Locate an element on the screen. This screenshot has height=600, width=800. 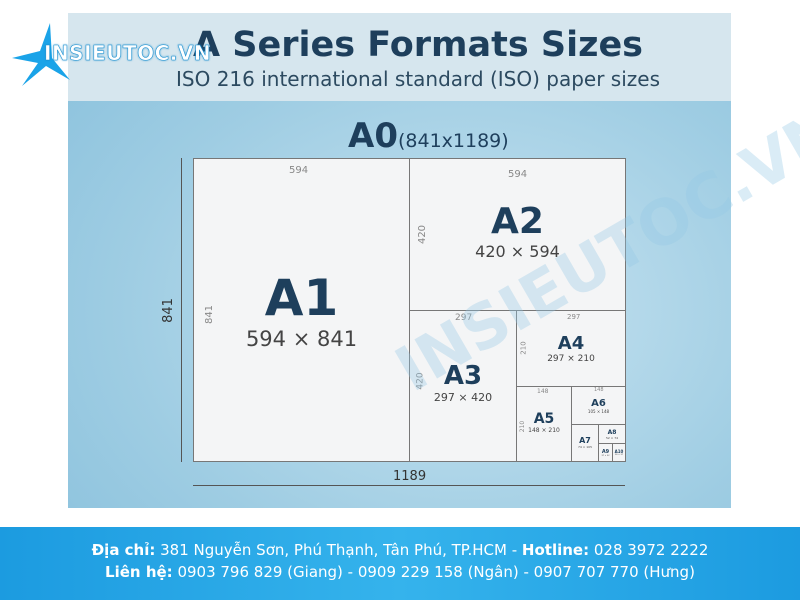
logo: INSIEUTOC.VN is located at coordinates (120, 53).